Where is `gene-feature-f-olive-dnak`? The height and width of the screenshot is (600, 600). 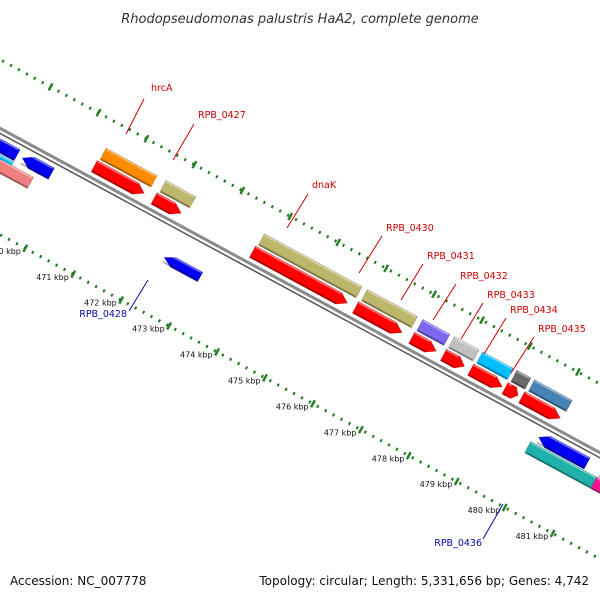
gene-feature-f-olive-dnak is located at coordinates (310, 266).